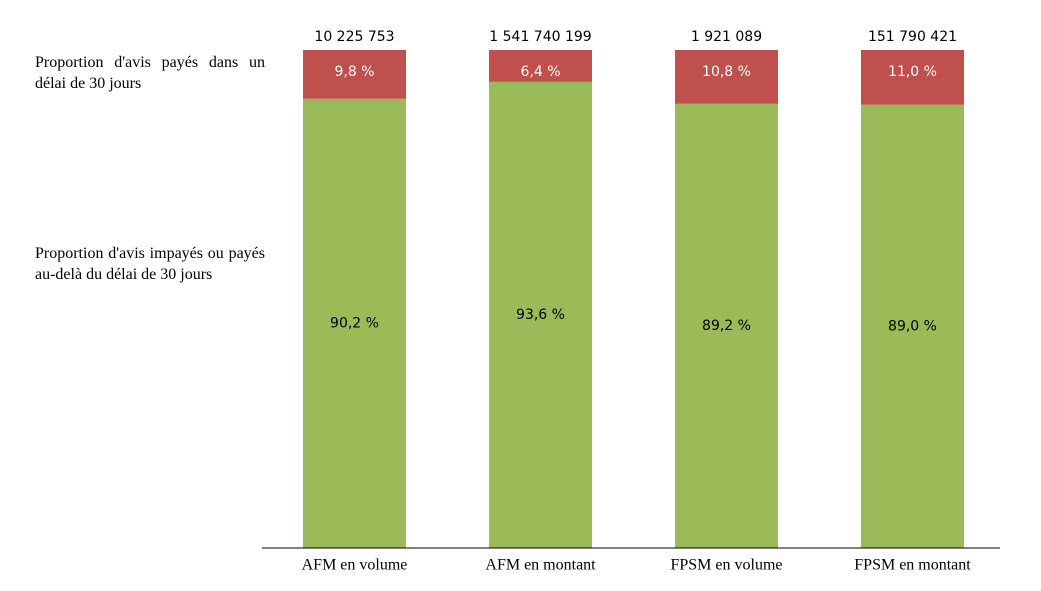 This screenshot has height=591, width=1041. I want to click on x-tick-label: AFM en volume, so click(355, 565).